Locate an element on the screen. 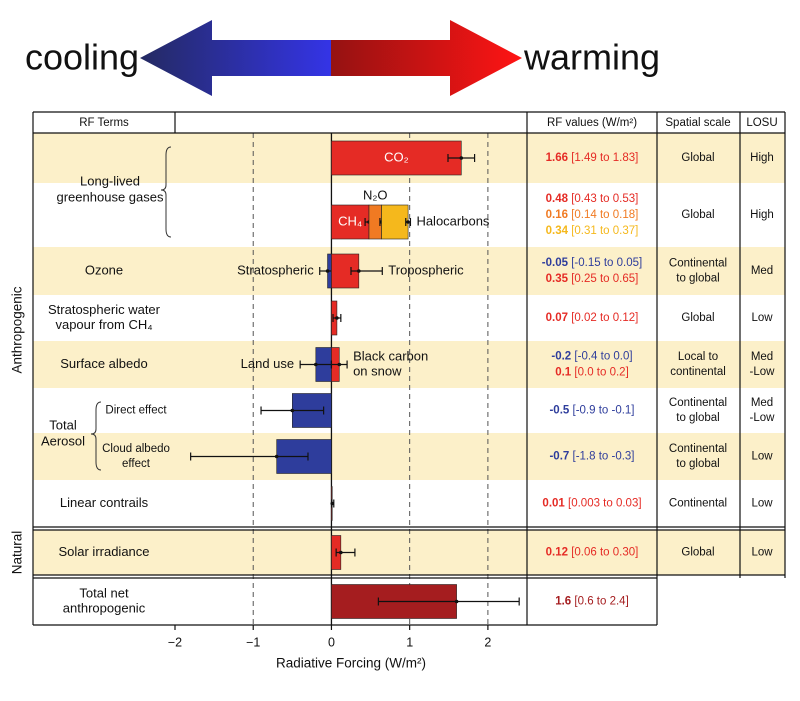 This screenshot has height=701, width=800. rf-value: 1.66 [1.49 to 1.83] is located at coordinates (592, 158).